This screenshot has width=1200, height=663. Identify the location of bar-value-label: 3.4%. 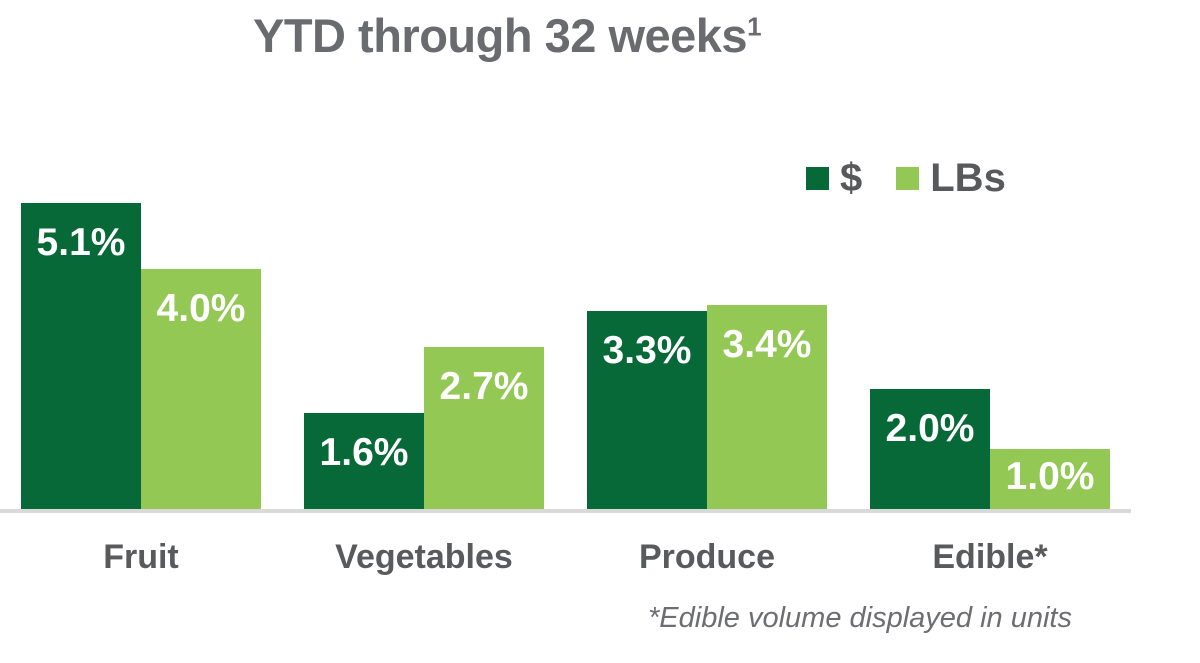
(767, 344).